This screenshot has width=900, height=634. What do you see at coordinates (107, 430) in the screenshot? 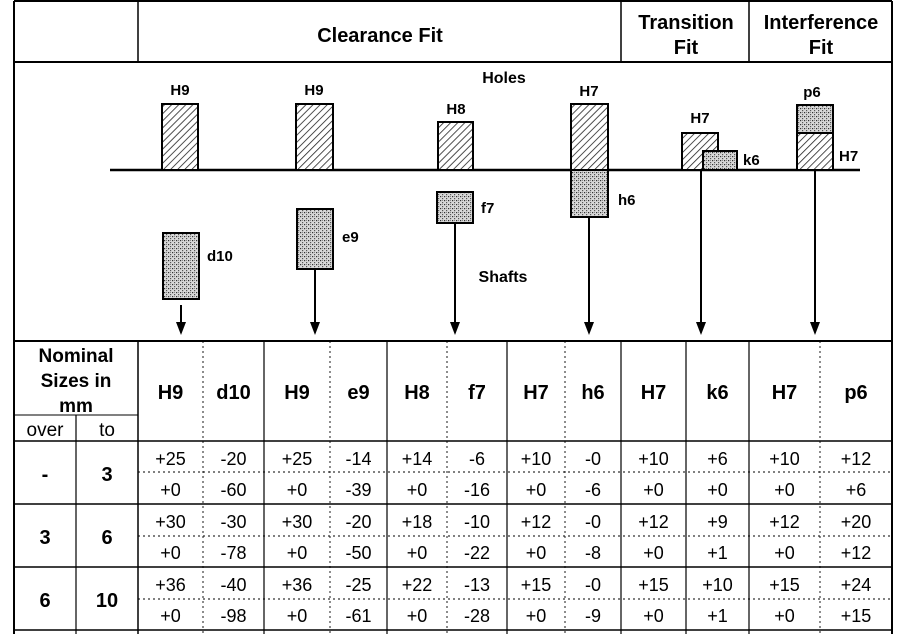
I see `to-label: to` at bounding box center [107, 430].